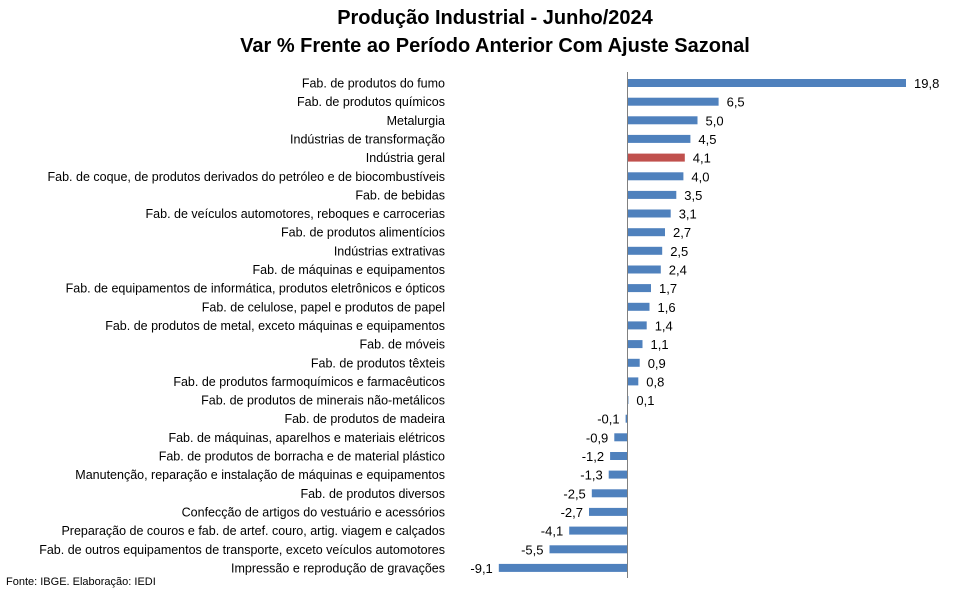  What do you see at coordinates (405, 158) in the screenshot?
I see `category-label: Indústria geral` at bounding box center [405, 158].